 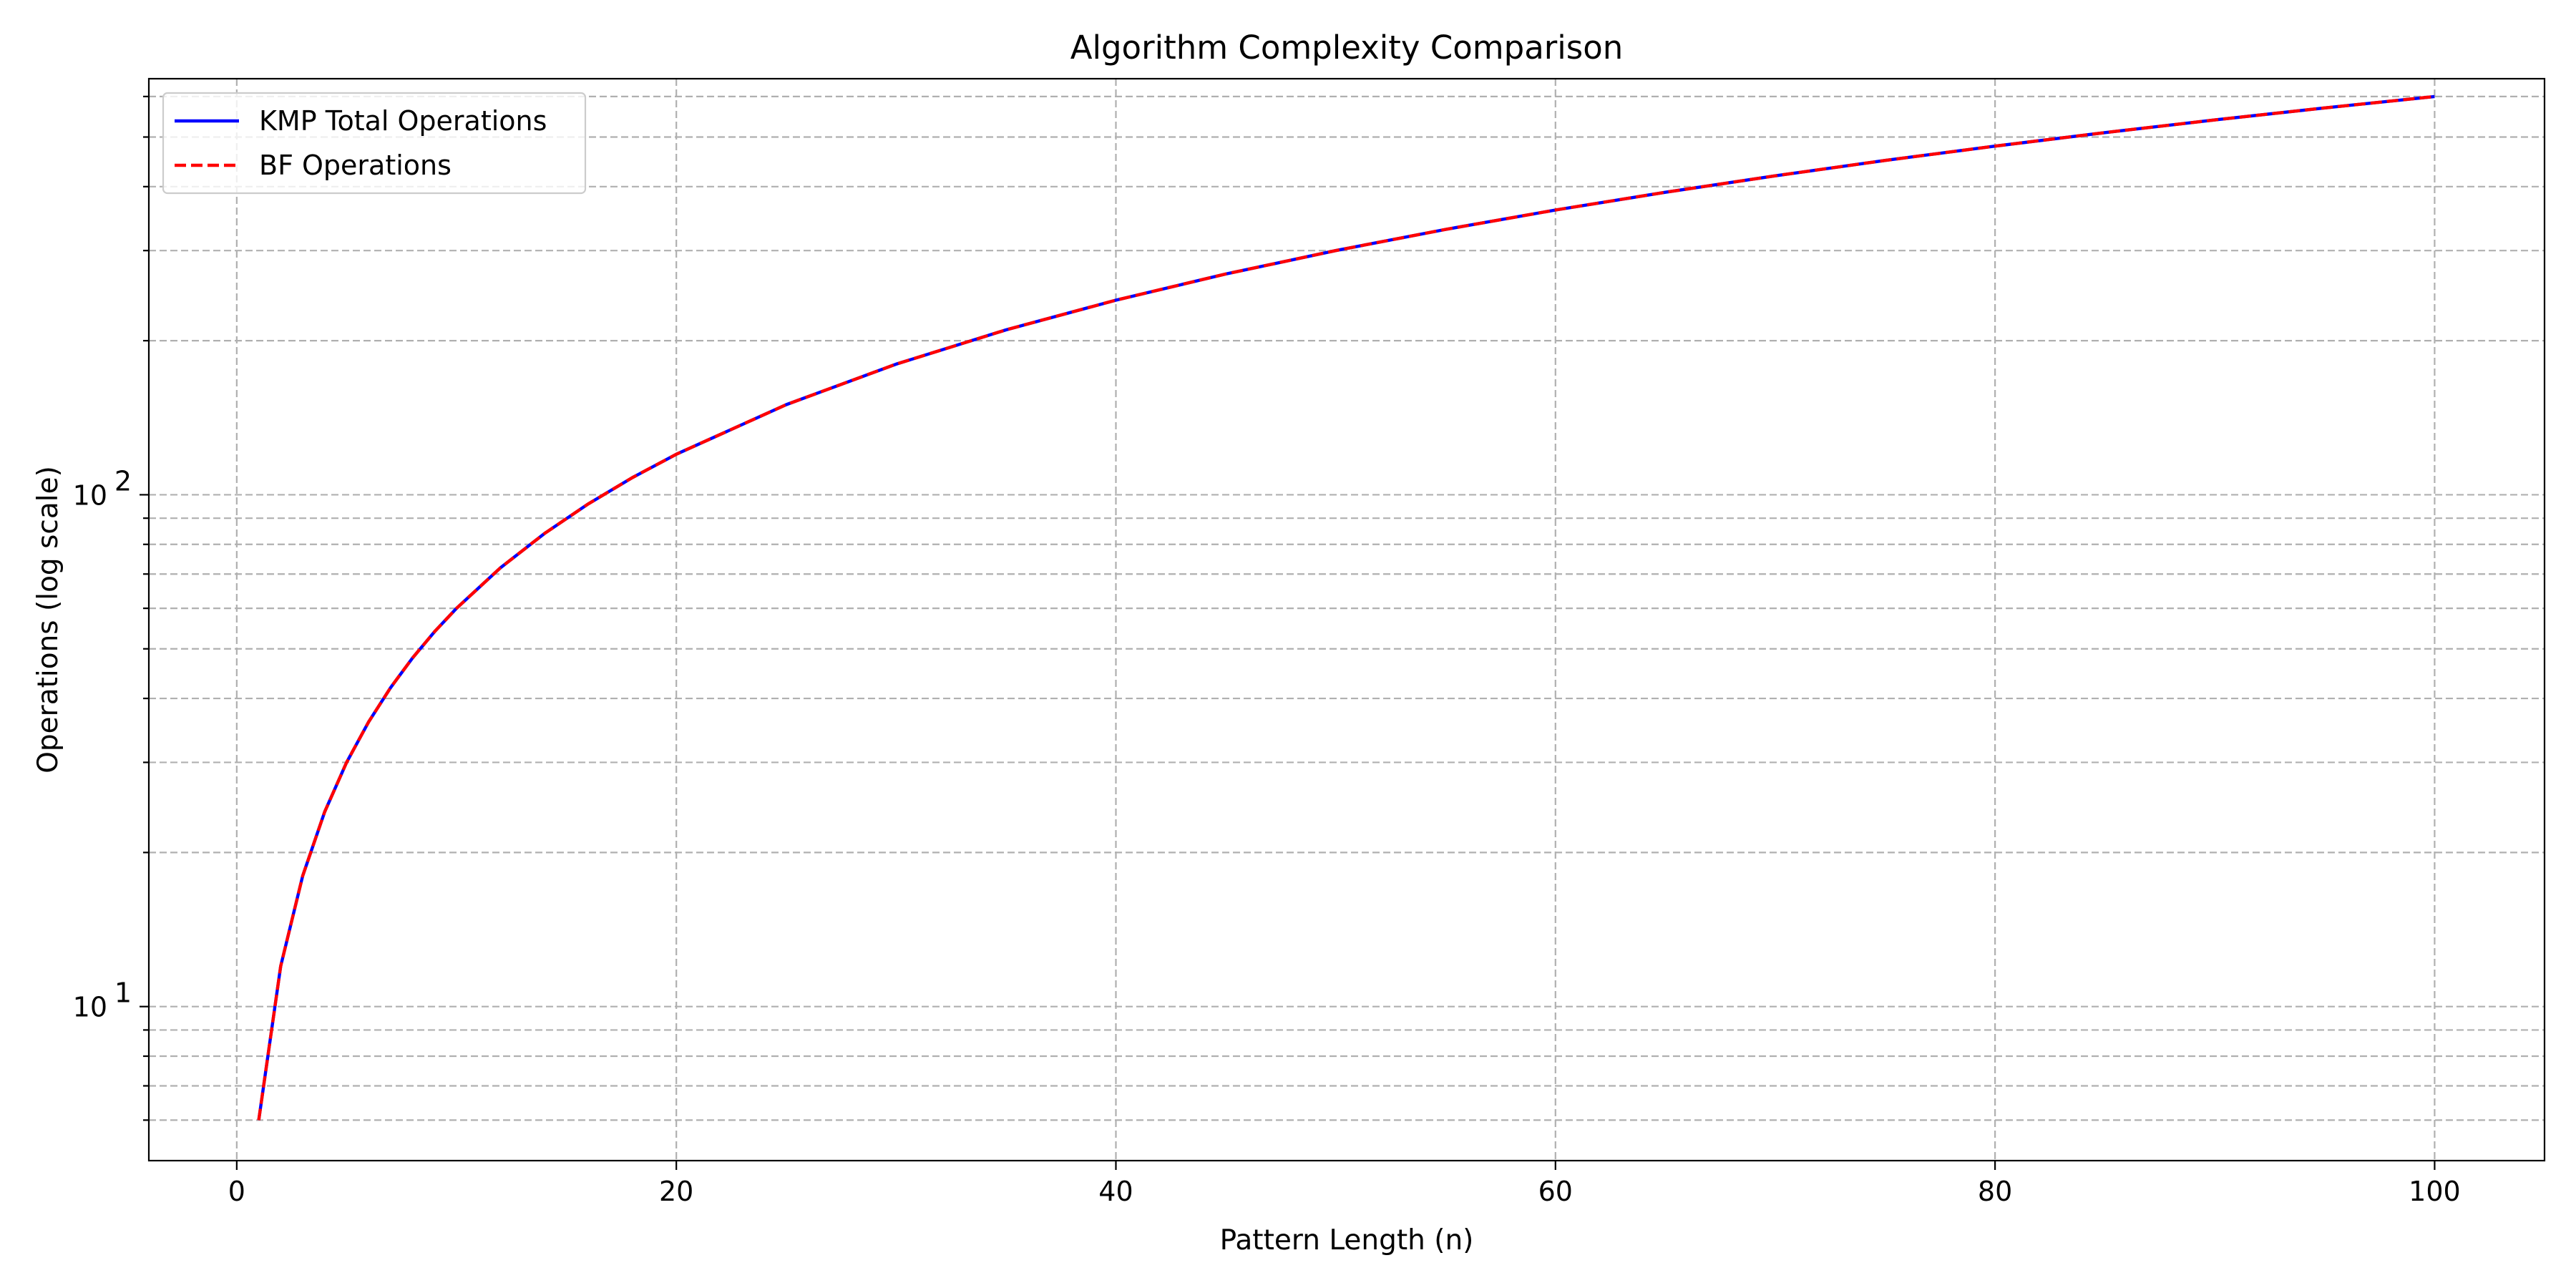 I want to click on legend-label-kmp: KMP Total Operations, so click(x=403, y=121).